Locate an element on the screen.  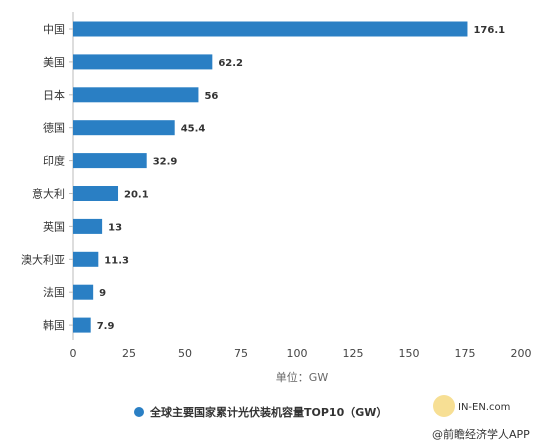
x-tick-label: 125 is located at coordinates (353, 353).